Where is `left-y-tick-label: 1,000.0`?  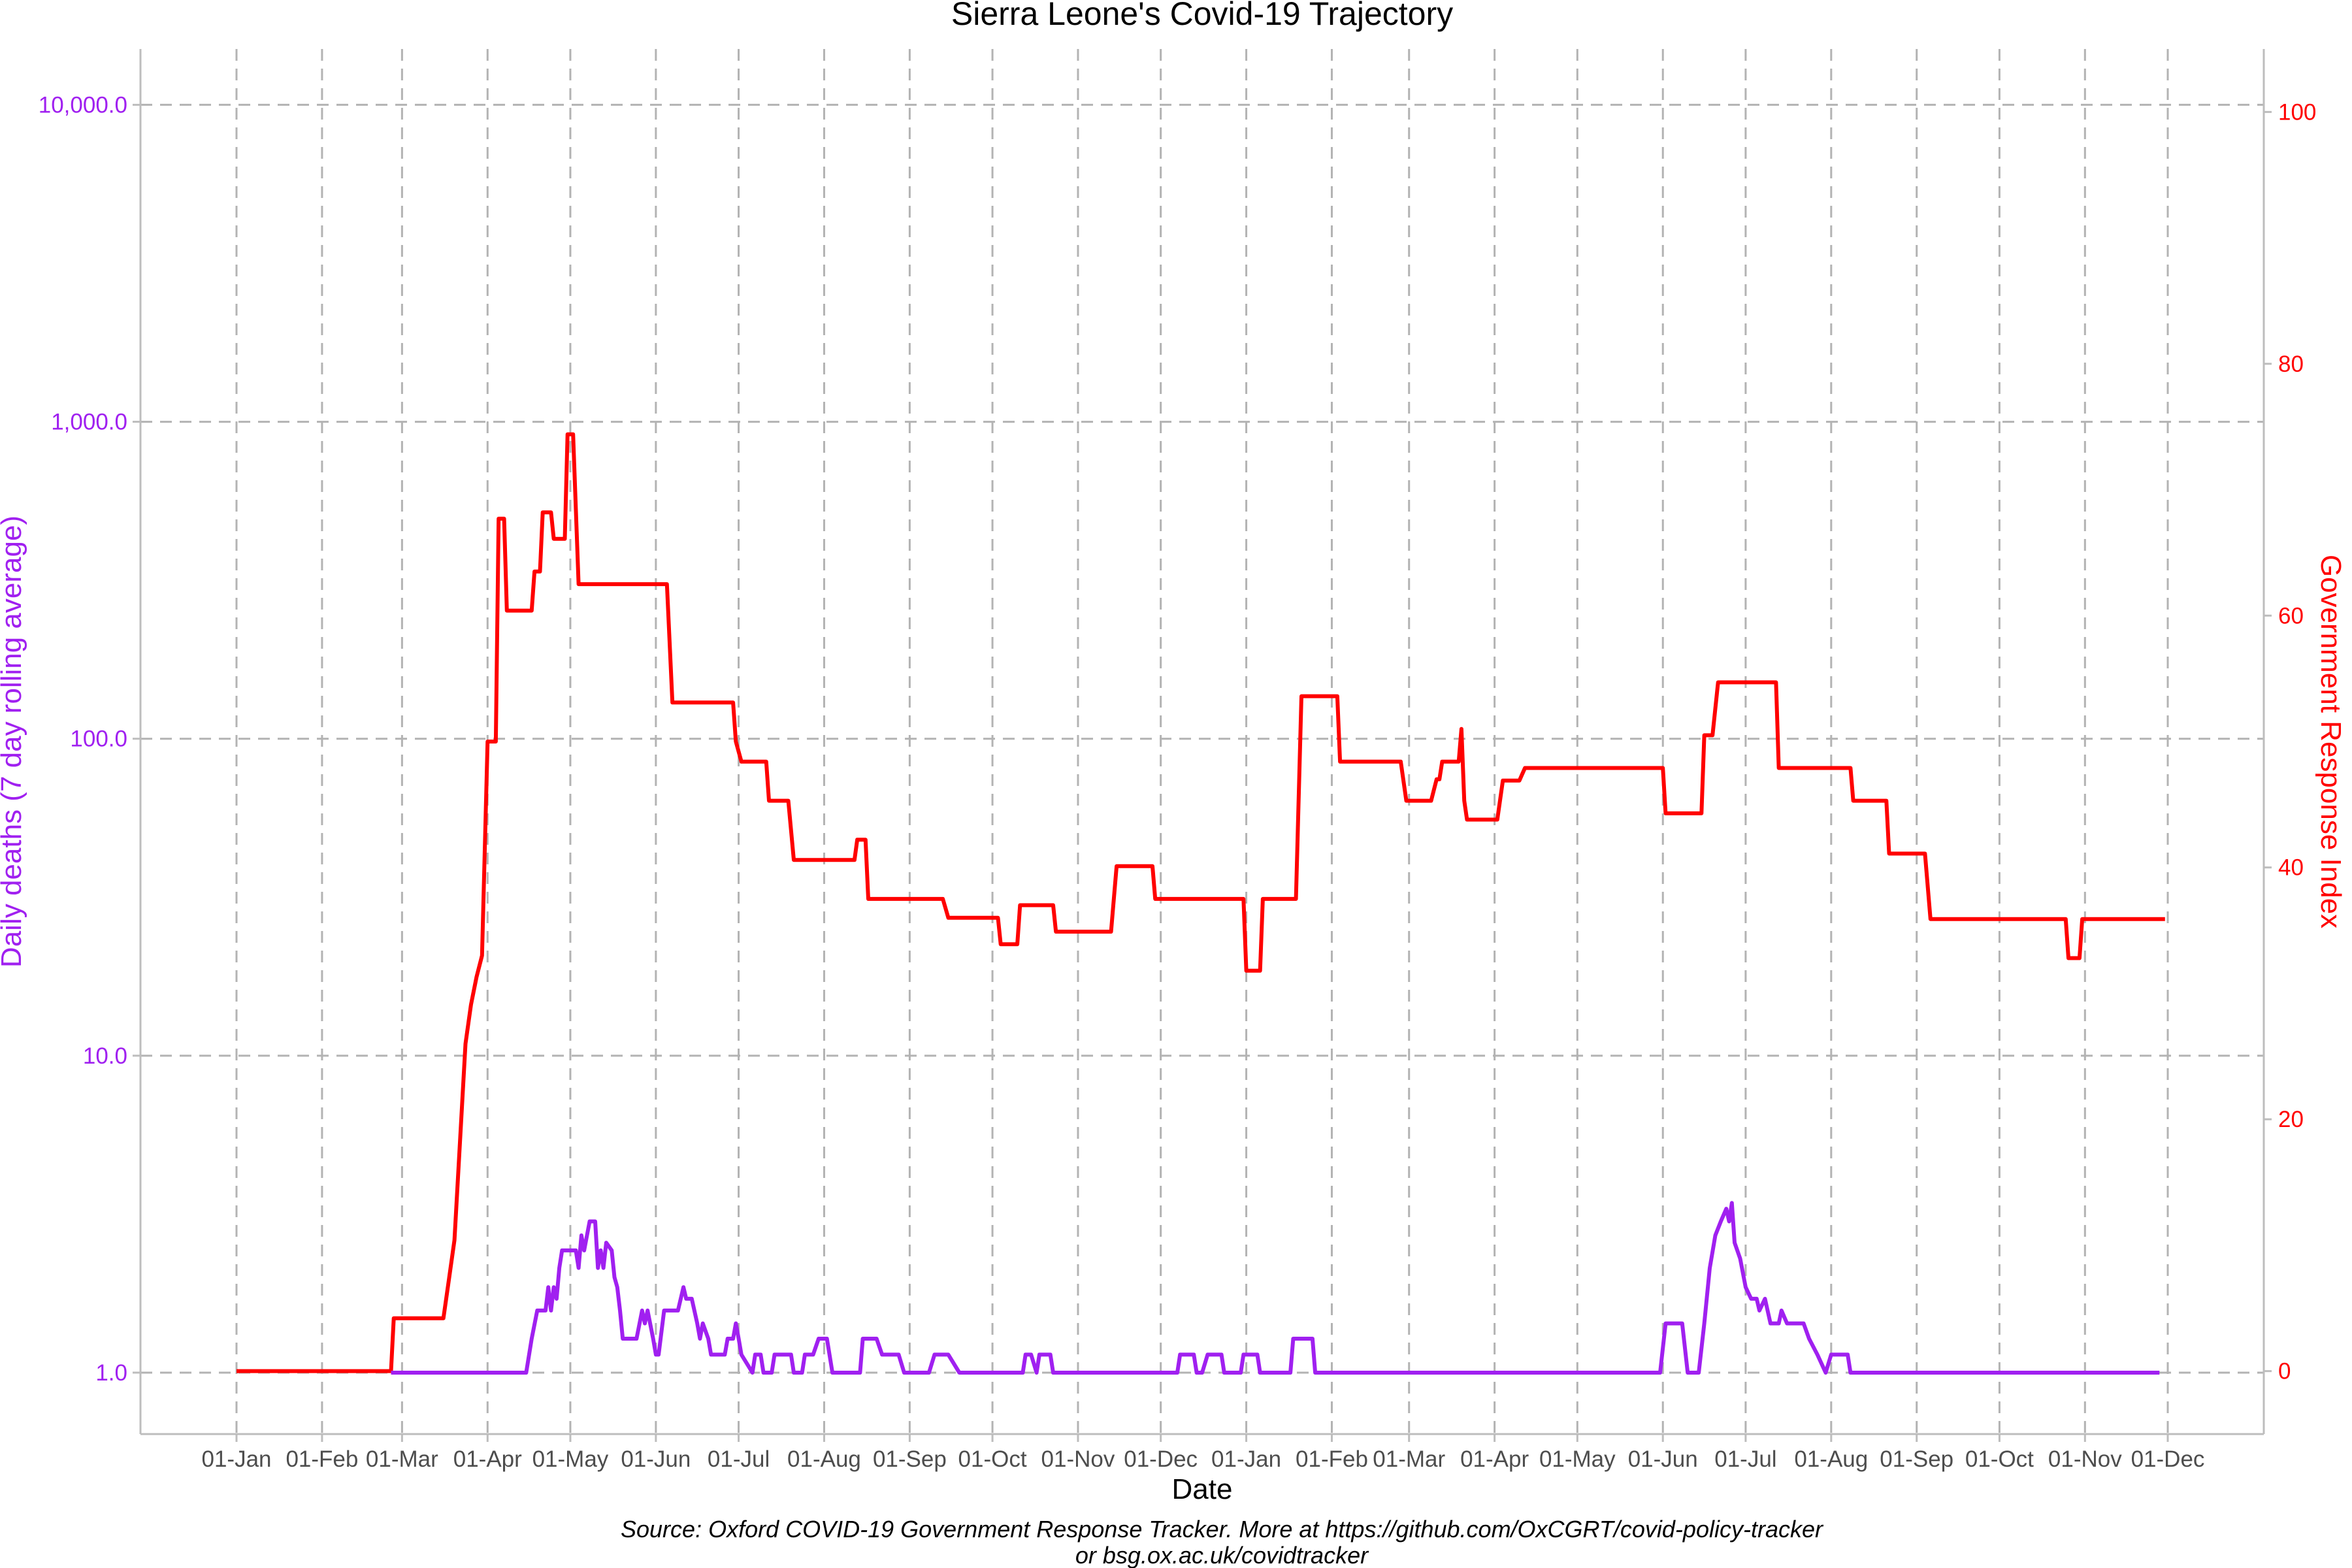 left-y-tick-label: 1,000.0 is located at coordinates (89, 422).